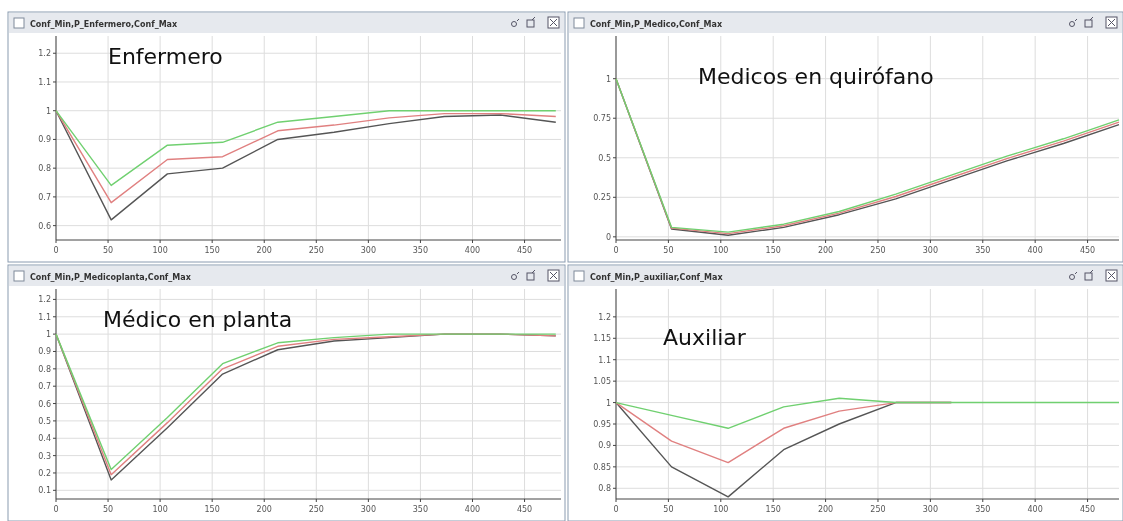 Image resolution: width=1123 pixels, height=521 pixels. Describe the element at coordinates (608, 237) in the screenshot. I see `y-tick-label: 0` at that location.